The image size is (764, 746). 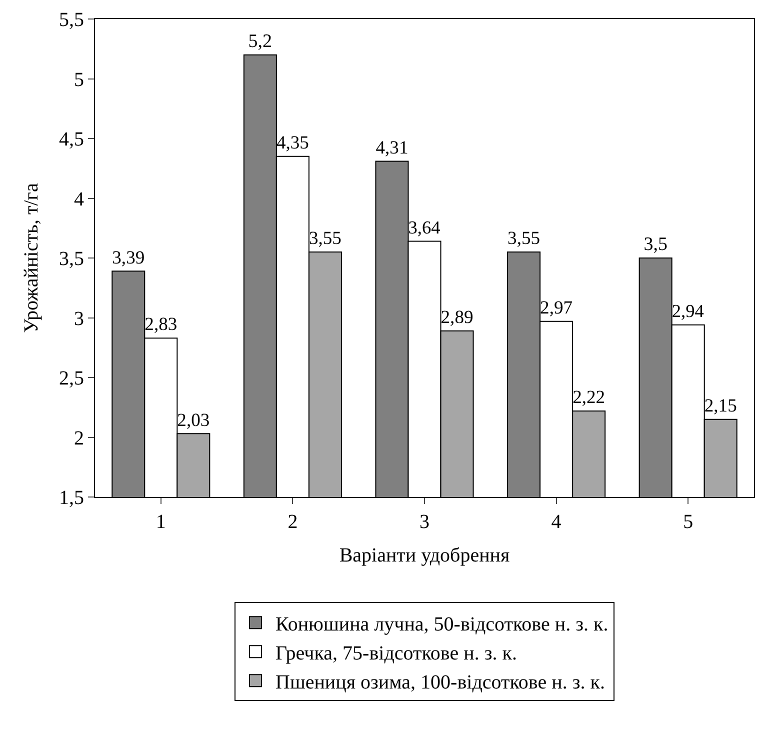 What do you see at coordinates (31, 258) in the screenshot?
I see `y-axis-title: Урожайність, т/га` at bounding box center [31, 258].